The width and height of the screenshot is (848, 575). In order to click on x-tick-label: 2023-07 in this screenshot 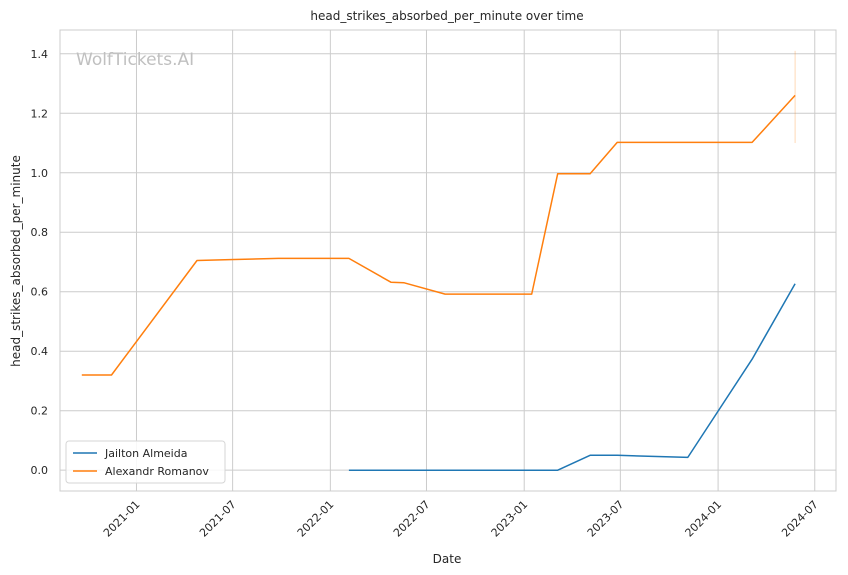, I will do `click(606, 519)`.